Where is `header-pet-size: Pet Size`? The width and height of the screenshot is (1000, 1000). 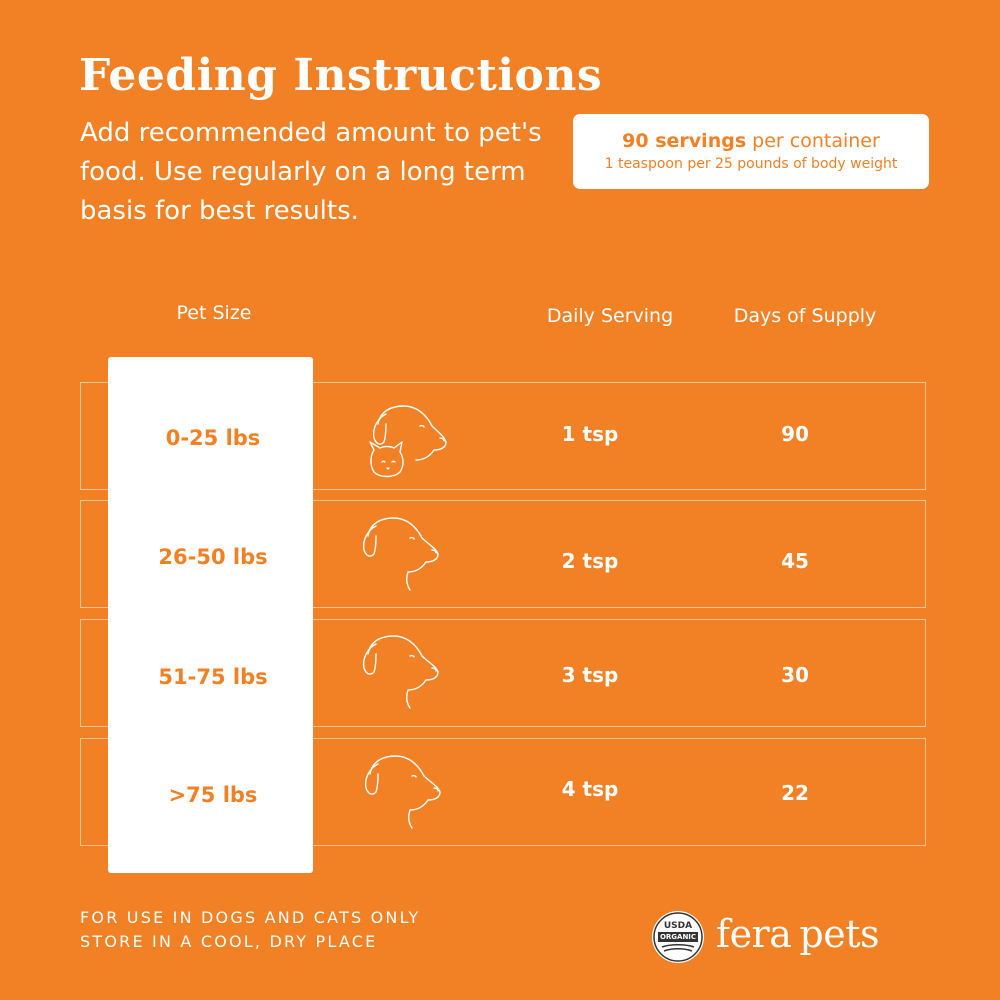 header-pet-size: Pet Size is located at coordinates (214, 313).